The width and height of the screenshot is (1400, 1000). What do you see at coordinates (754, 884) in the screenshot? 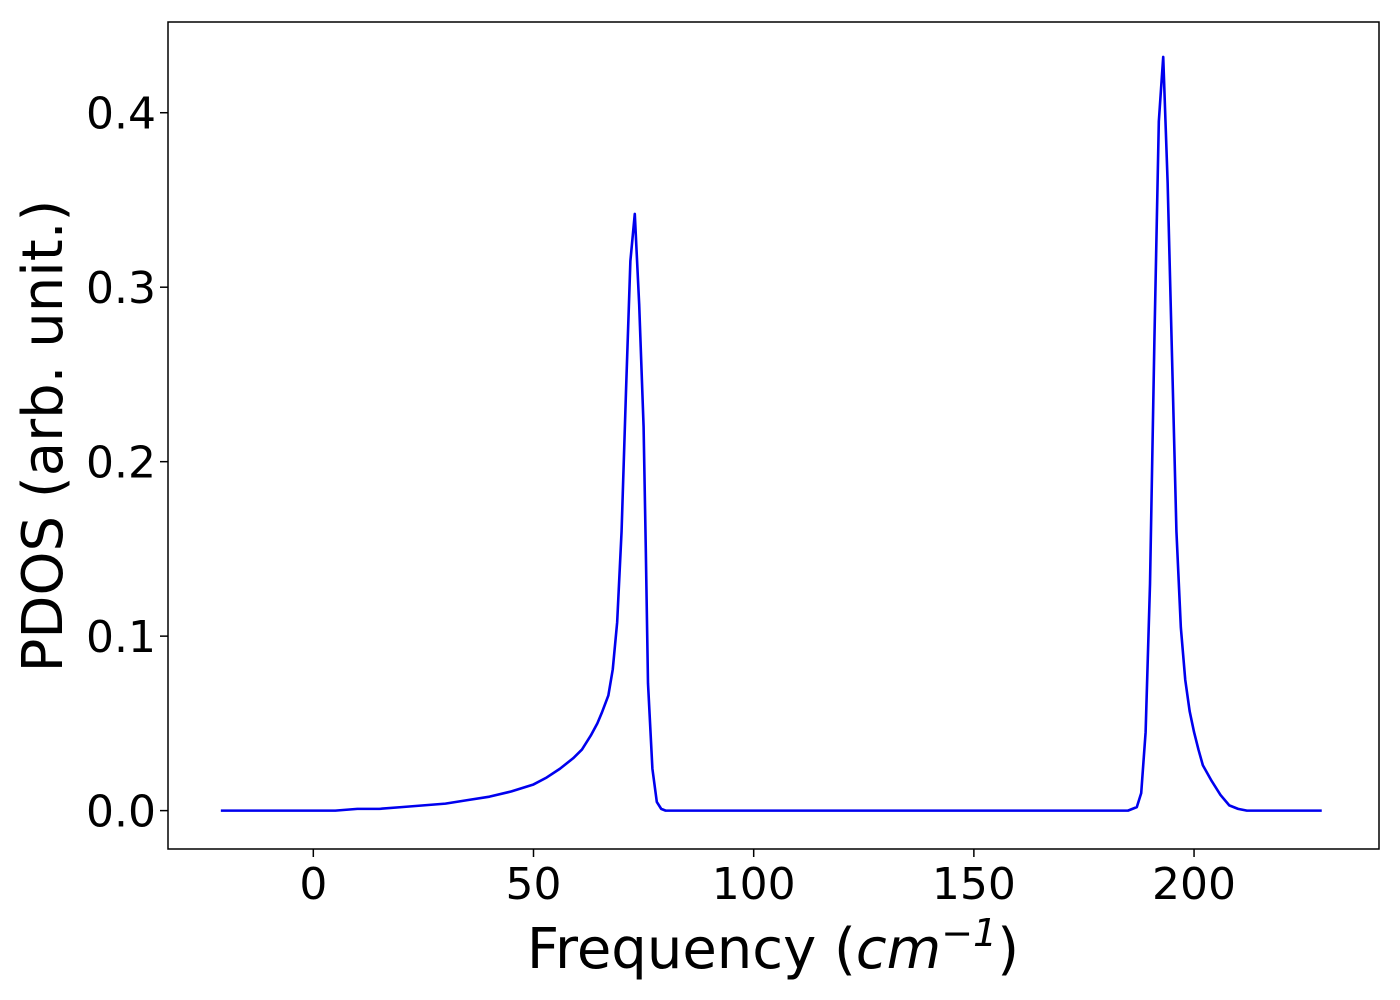
I see `x-tick-label: 100` at bounding box center [754, 884].